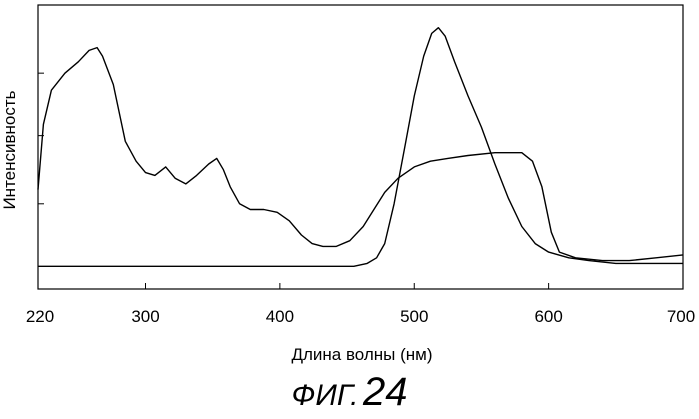  Describe the element at coordinates (414, 316) in the screenshot. I see `x-tick-label: 500` at that location.